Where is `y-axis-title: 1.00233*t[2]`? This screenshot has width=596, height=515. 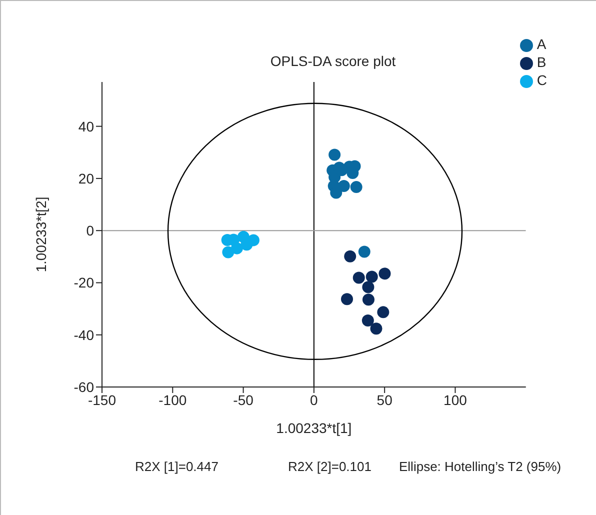
y-axis-title: 1.00233*t[2] is located at coordinates (40, 234).